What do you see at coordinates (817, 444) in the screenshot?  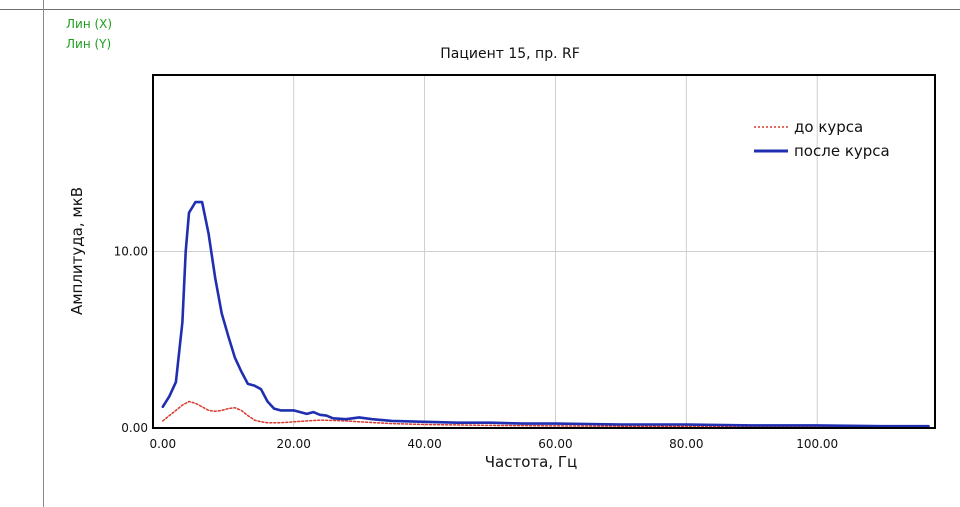 I see `x-tick-label: 100.00` at bounding box center [817, 444].